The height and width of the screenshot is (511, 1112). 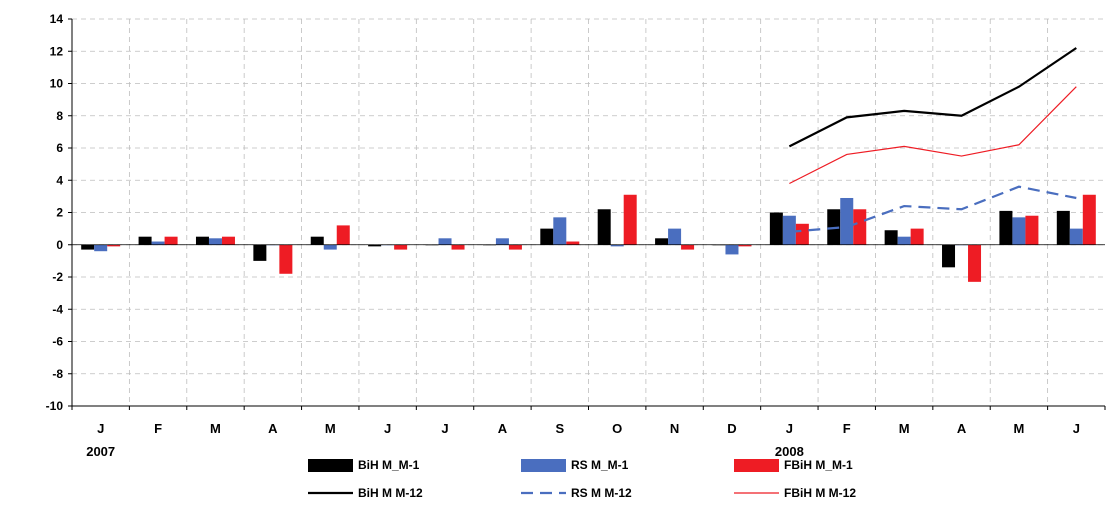 I want to click on legend-label-bih-m-m-12: BiH M M-12, so click(x=390, y=493).